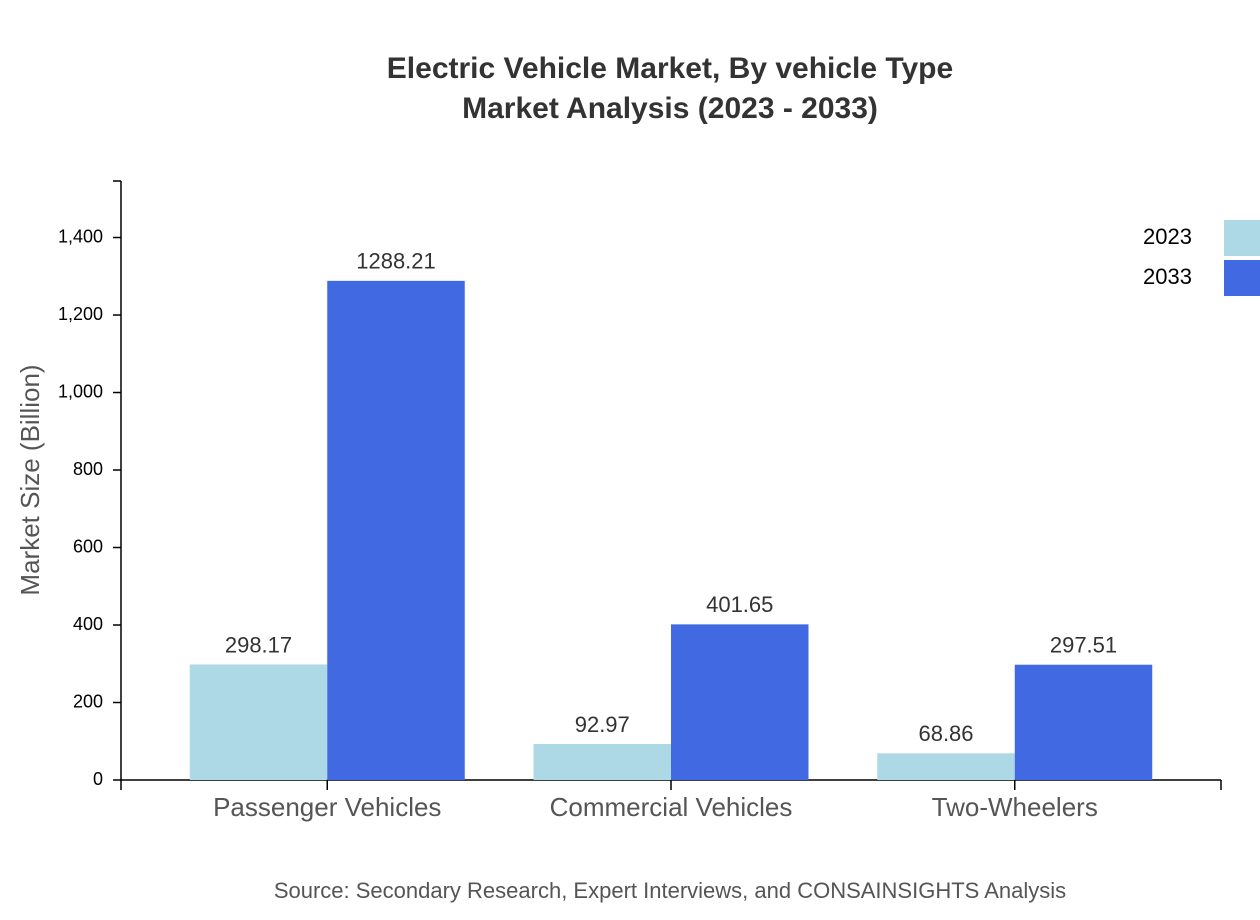 The width and height of the screenshot is (1260, 920). What do you see at coordinates (327, 807) in the screenshot?
I see `x-tick-label: Passenger Vehicles` at bounding box center [327, 807].